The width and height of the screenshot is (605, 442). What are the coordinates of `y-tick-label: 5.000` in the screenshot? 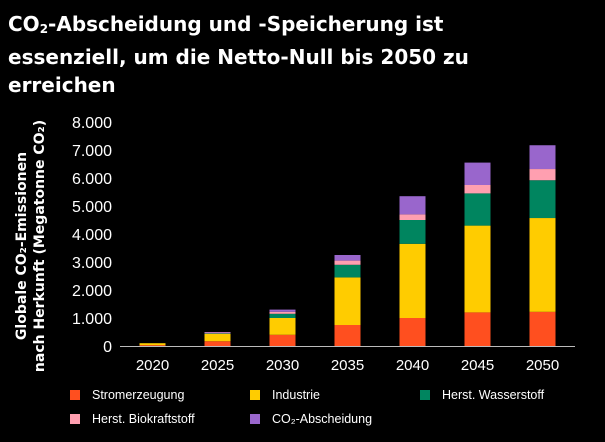 It's located at (92, 207).